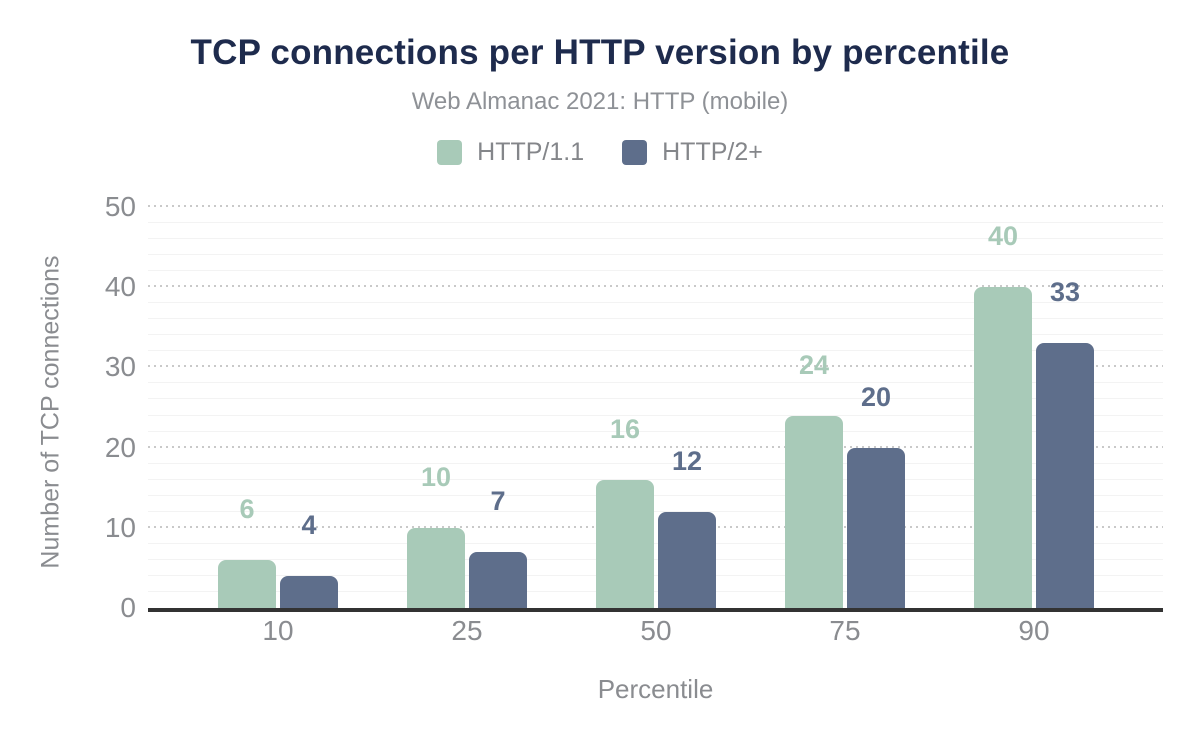 The height and width of the screenshot is (742, 1200). I want to click on x-axis-title: Percentile, so click(655, 689).